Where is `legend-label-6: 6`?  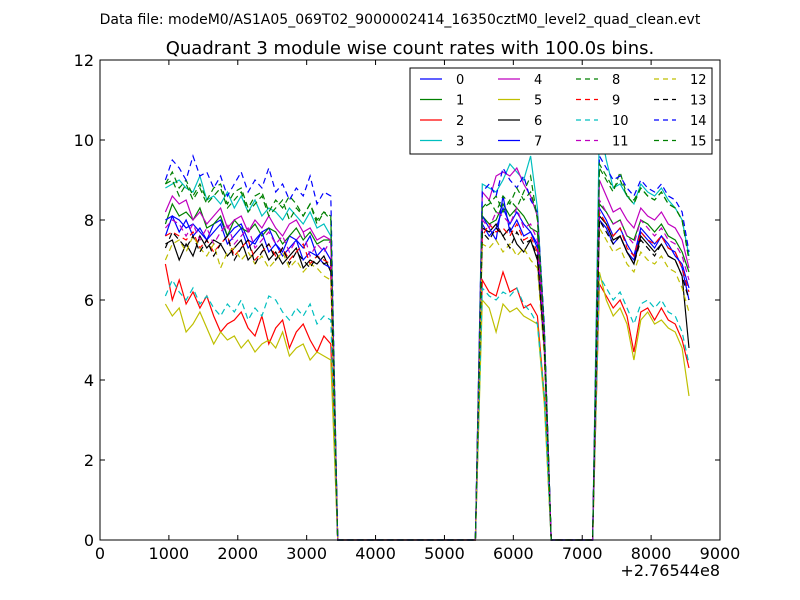 legend-label-6: 6 is located at coordinates (538, 121).